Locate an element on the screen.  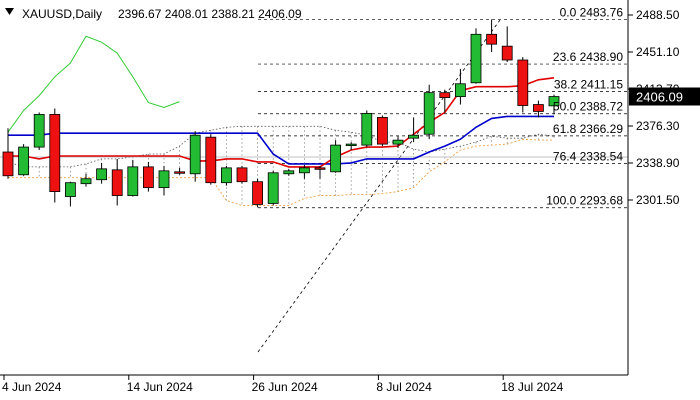
price-tick-label: 2488.50 is located at coordinates (658, 15).